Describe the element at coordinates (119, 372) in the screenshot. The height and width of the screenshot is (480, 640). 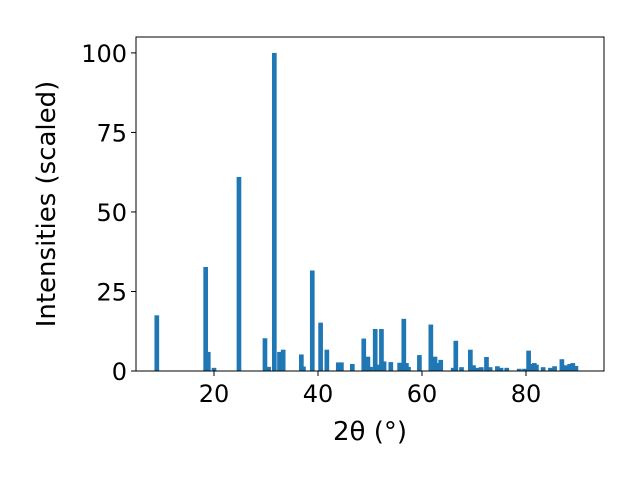
I see `y-tick-label: 0` at that location.